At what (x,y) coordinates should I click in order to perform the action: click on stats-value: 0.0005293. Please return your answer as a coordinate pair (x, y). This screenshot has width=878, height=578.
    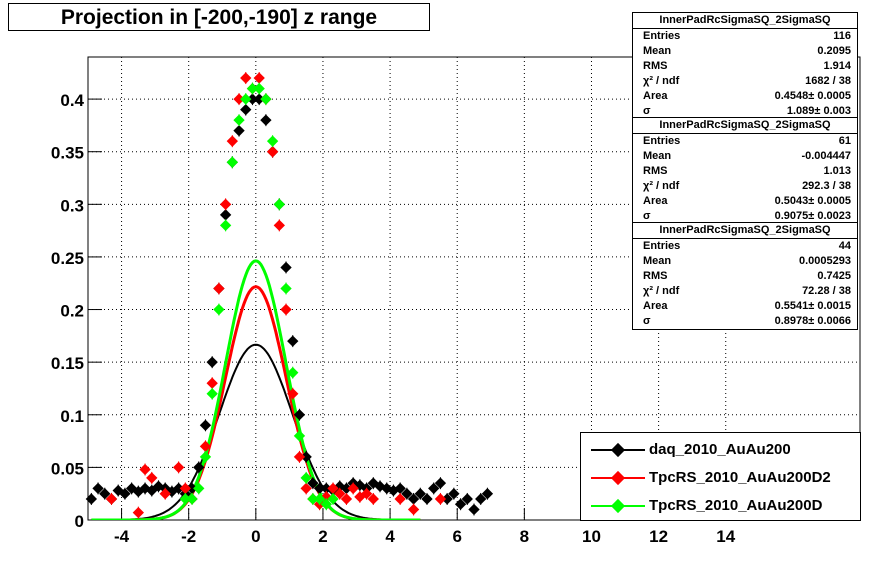
    Looking at the image, I should click on (825, 261).